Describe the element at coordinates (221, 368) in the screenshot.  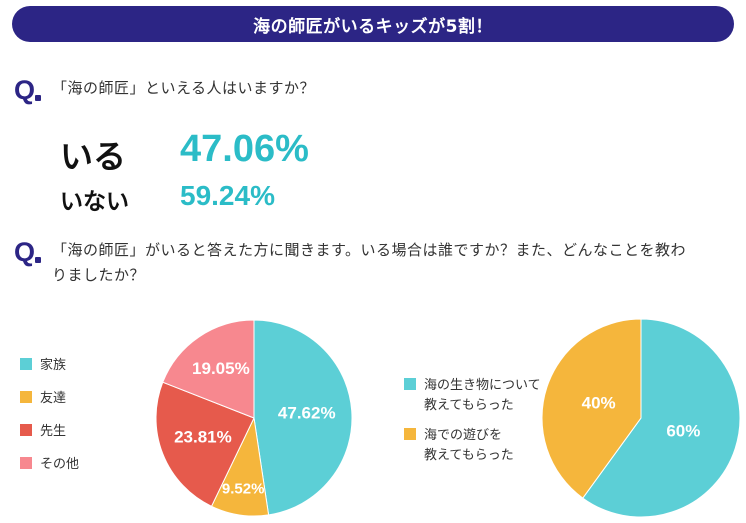
I see `pie-data-label: 19.05%` at that location.